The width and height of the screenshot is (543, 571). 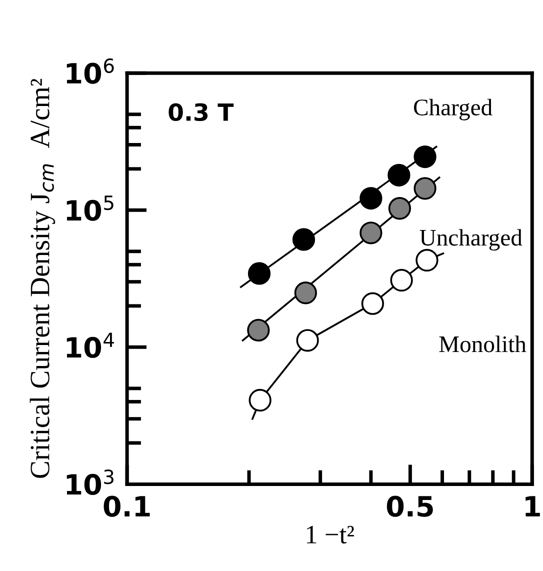 What do you see at coordinates (201, 112) in the screenshot?
I see `annotation: 0.3 T` at bounding box center [201, 112].